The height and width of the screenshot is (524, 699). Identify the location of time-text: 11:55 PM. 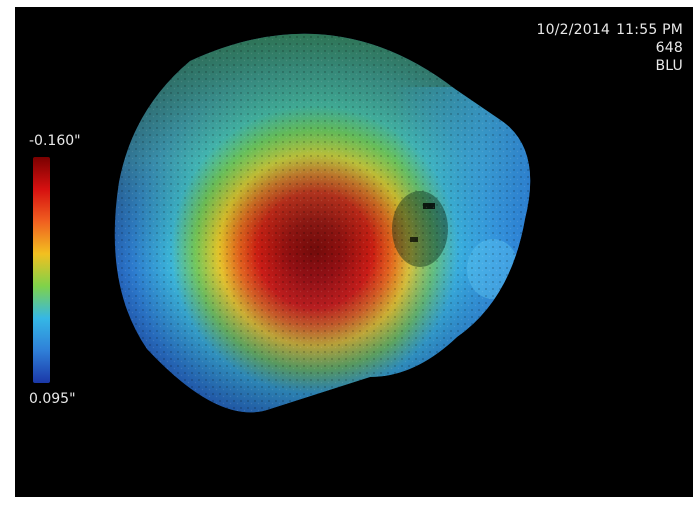
(649, 30).